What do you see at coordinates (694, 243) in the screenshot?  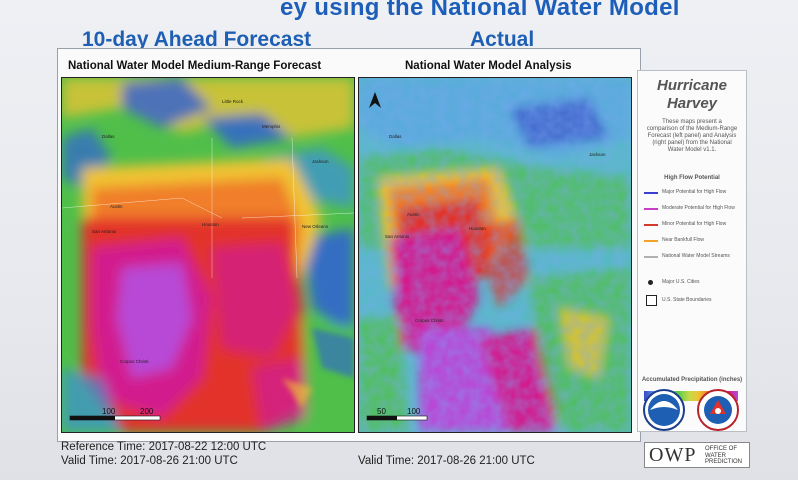 I see `legend-item-bankfull: Near Bankfull Flow` at bounding box center [694, 243].